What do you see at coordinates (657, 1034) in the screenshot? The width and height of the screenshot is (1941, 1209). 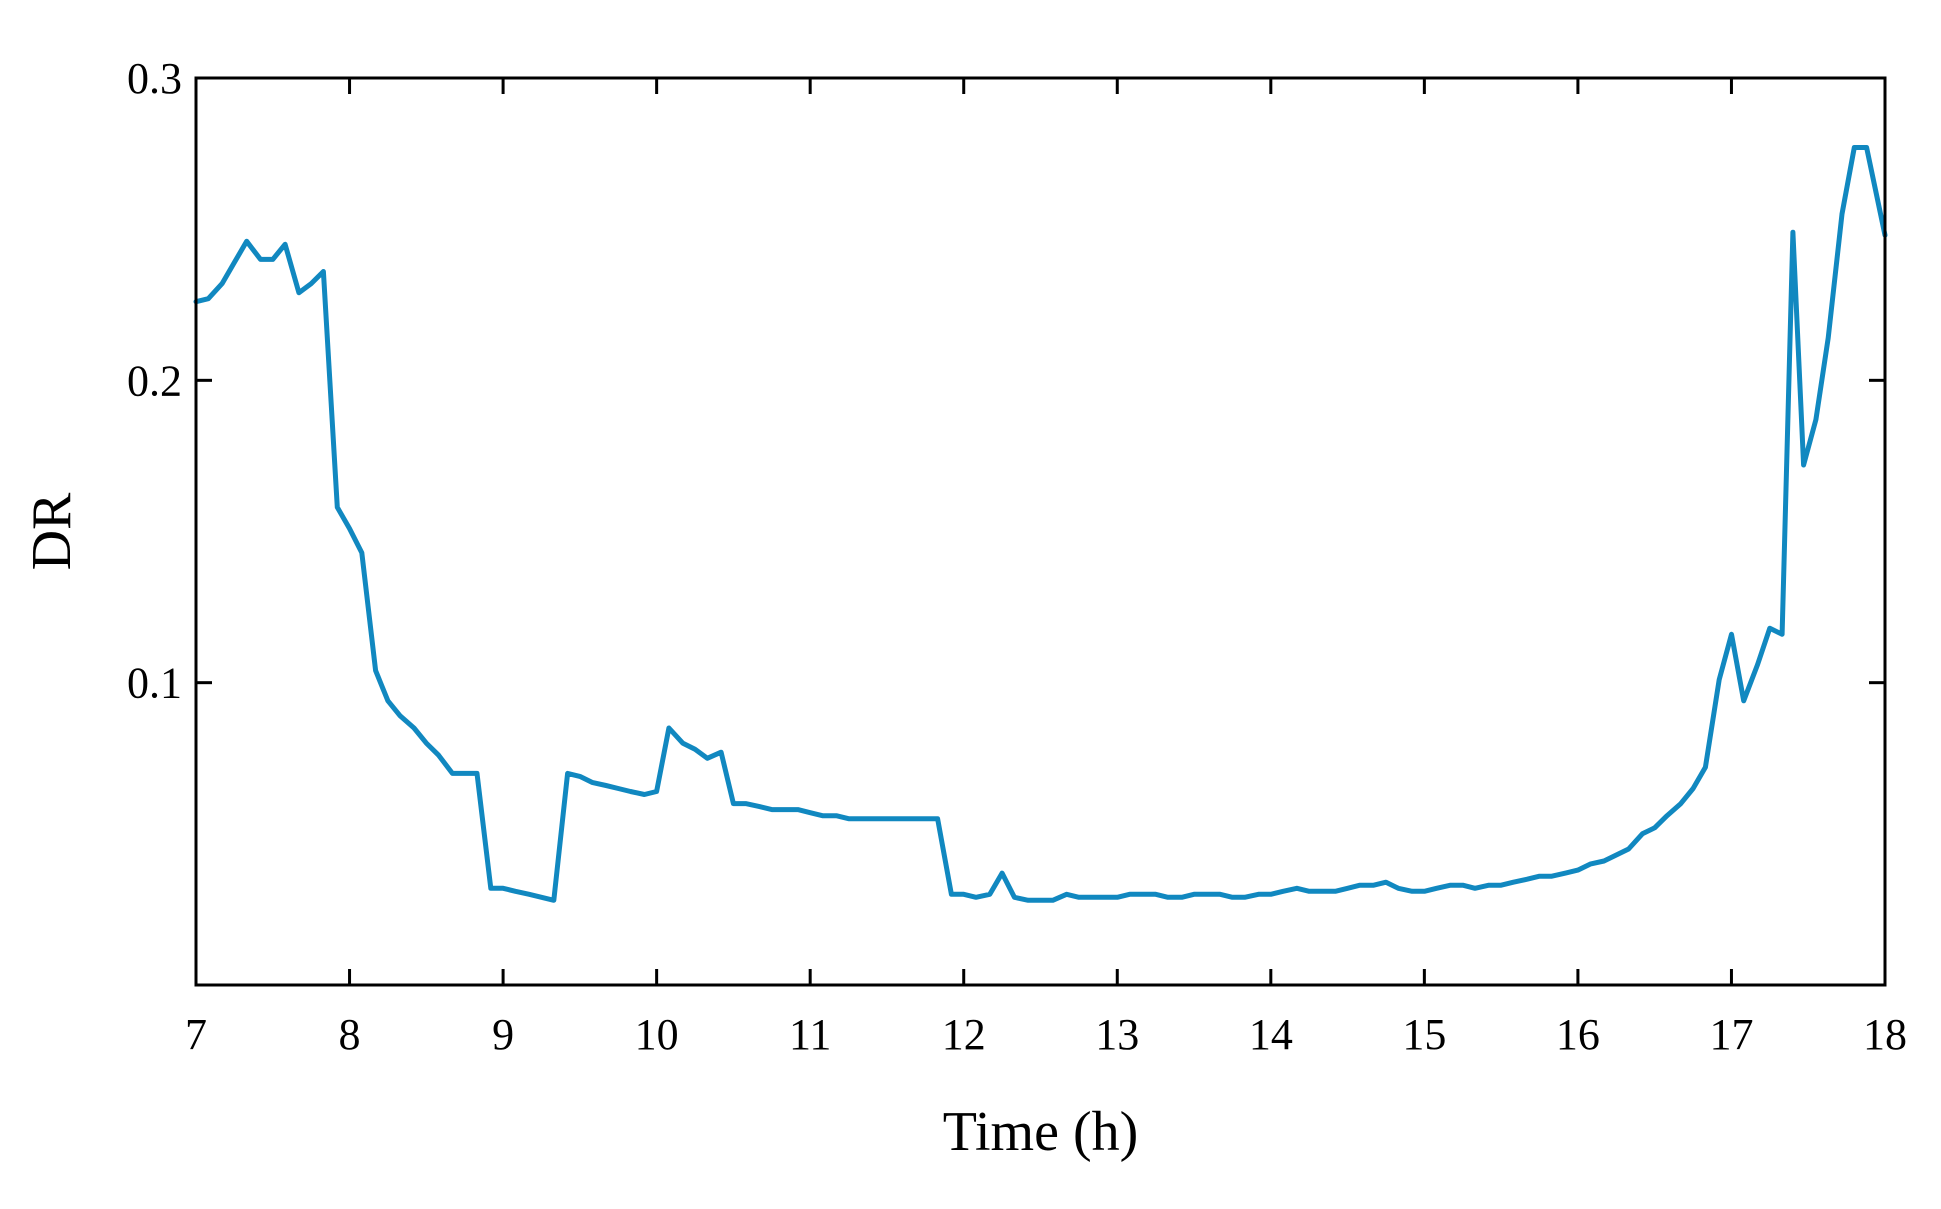 I see `x-tick-label: 10` at bounding box center [657, 1034].